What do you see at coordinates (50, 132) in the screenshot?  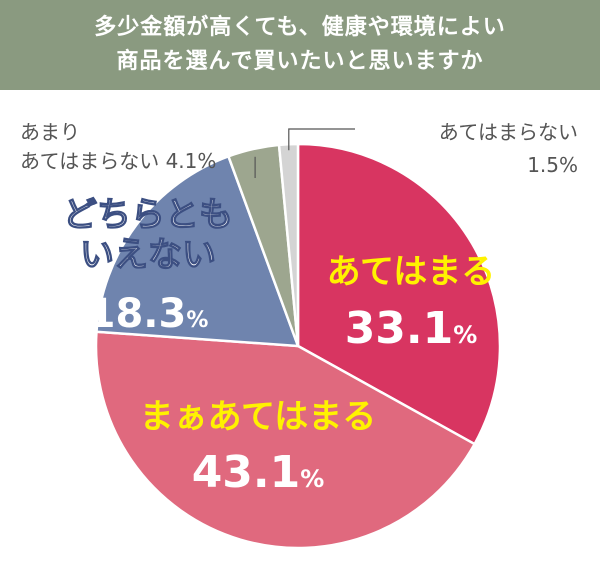 I see `slice-label-3-line-0: あまり` at bounding box center [50, 132].